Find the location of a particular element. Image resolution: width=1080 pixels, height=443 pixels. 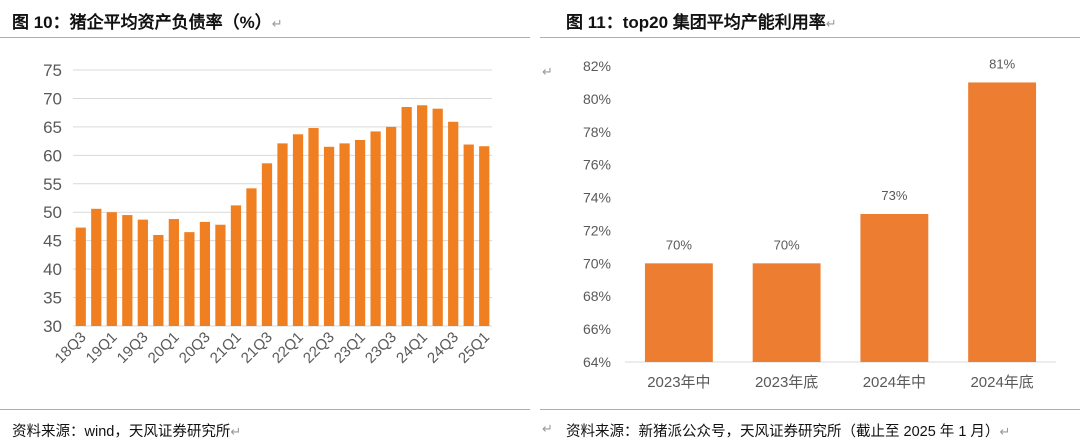

y-tick-label: 64% is located at coordinates (597, 362).